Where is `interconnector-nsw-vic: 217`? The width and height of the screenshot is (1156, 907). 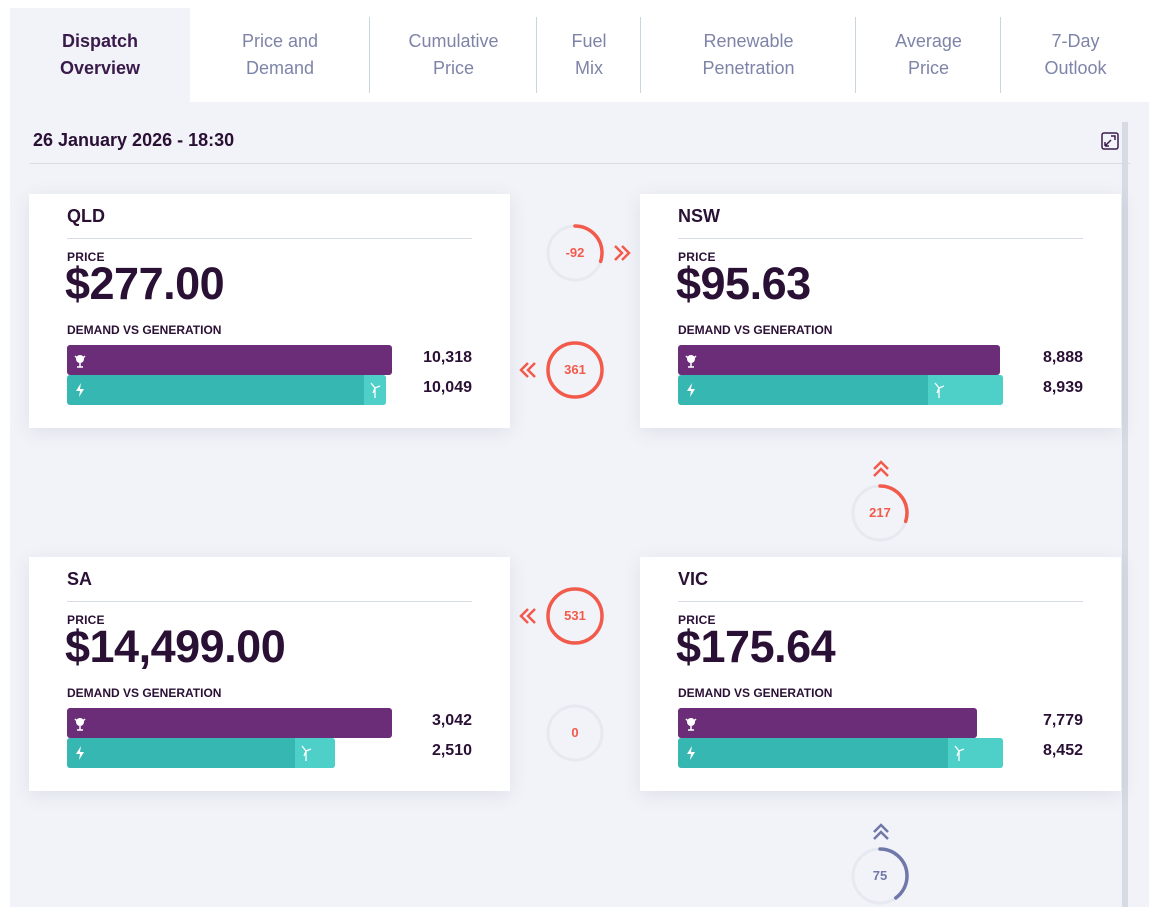
interconnector-nsw-vic: 217 is located at coordinates (880, 513).